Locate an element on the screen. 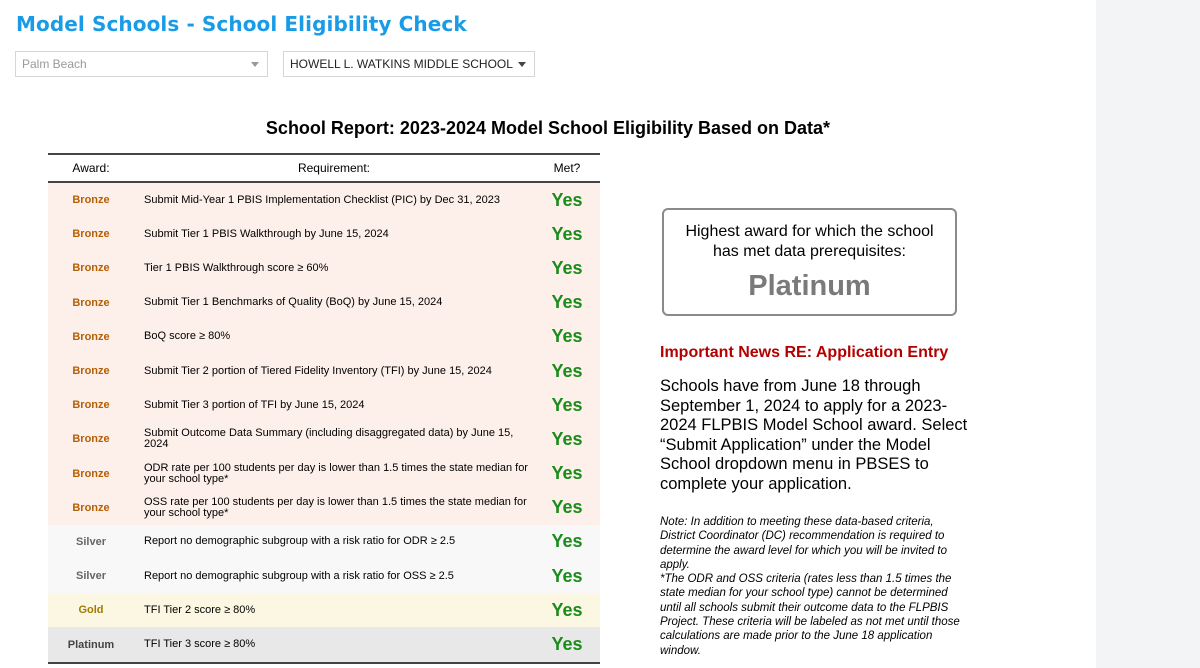 This screenshot has height=668, width=1200. table-row: Gold TFI Tier 2 score ≥ 80% Yes is located at coordinates (324, 610).